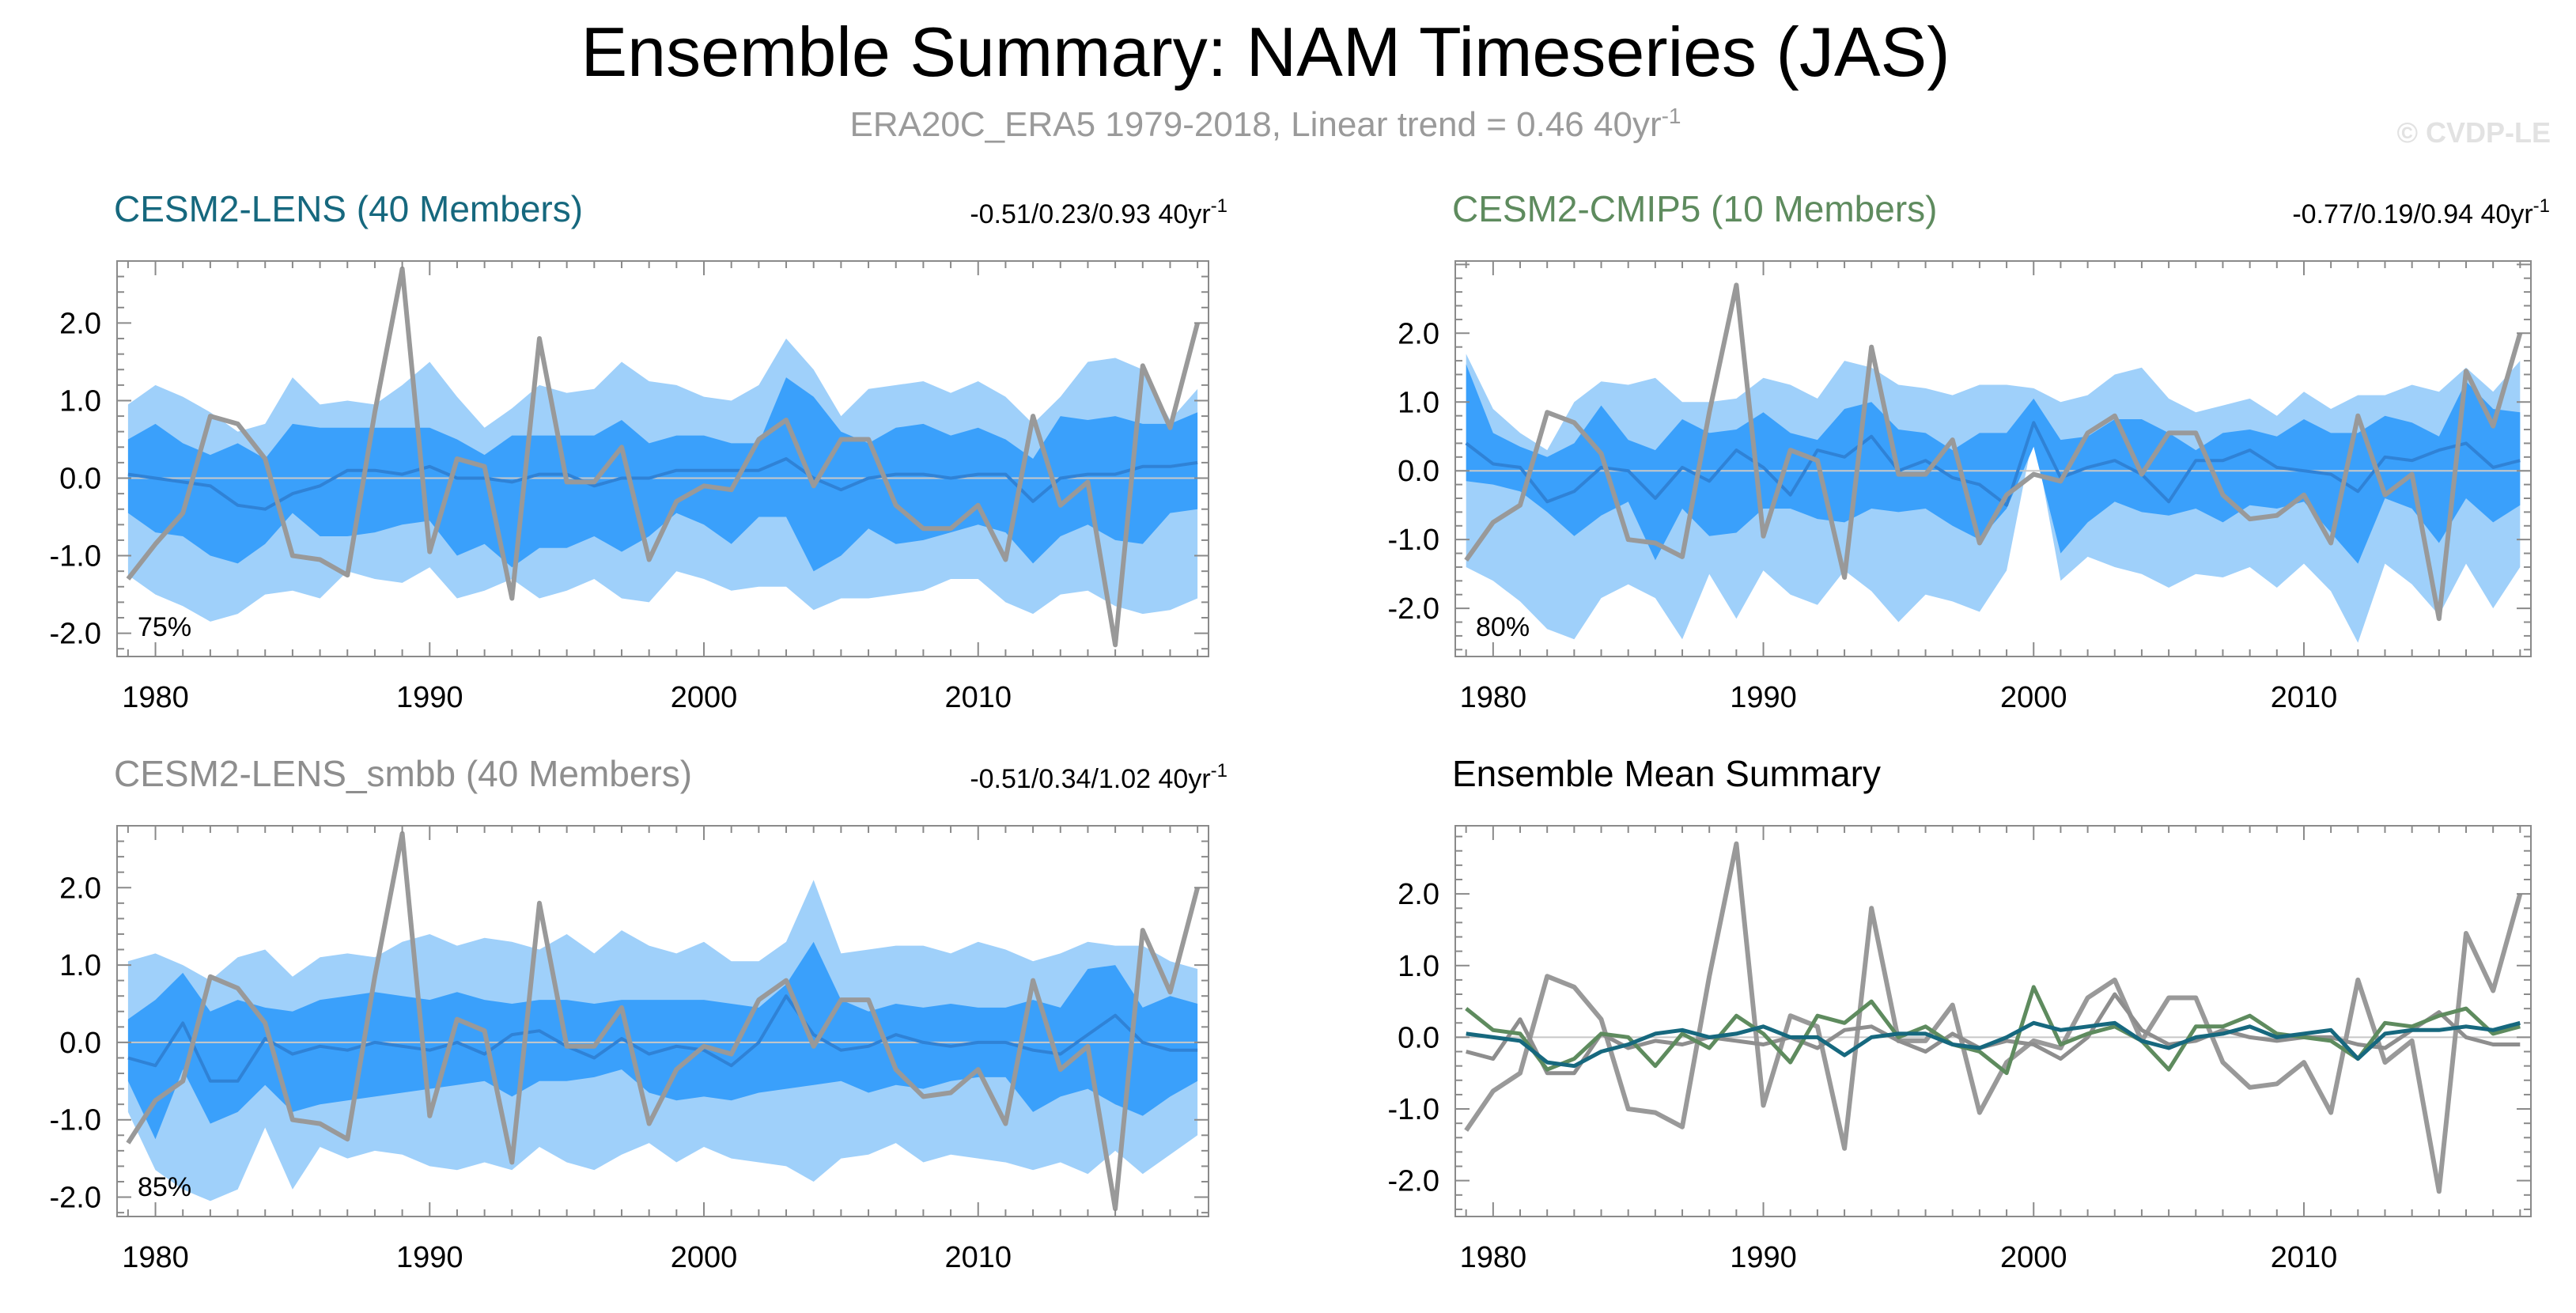 This screenshot has width=2576, height=1313. What do you see at coordinates (403, 773) in the screenshot?
I see `panel-title: CESM2-LENS_smbb (40 Members)` at bounding box center [403, 773].